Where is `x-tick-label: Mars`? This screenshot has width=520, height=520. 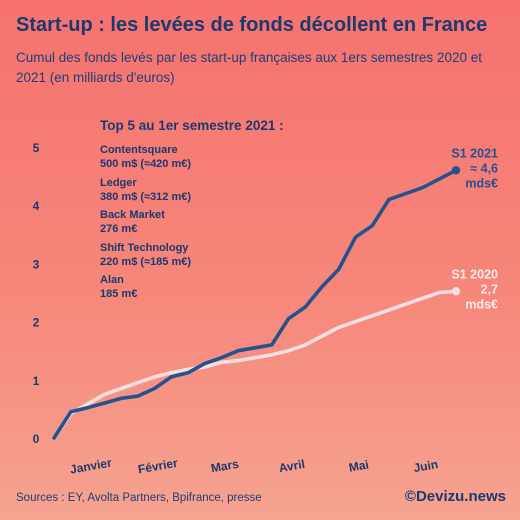
x-tick-label: Mars is located at coordinates (225, 466).